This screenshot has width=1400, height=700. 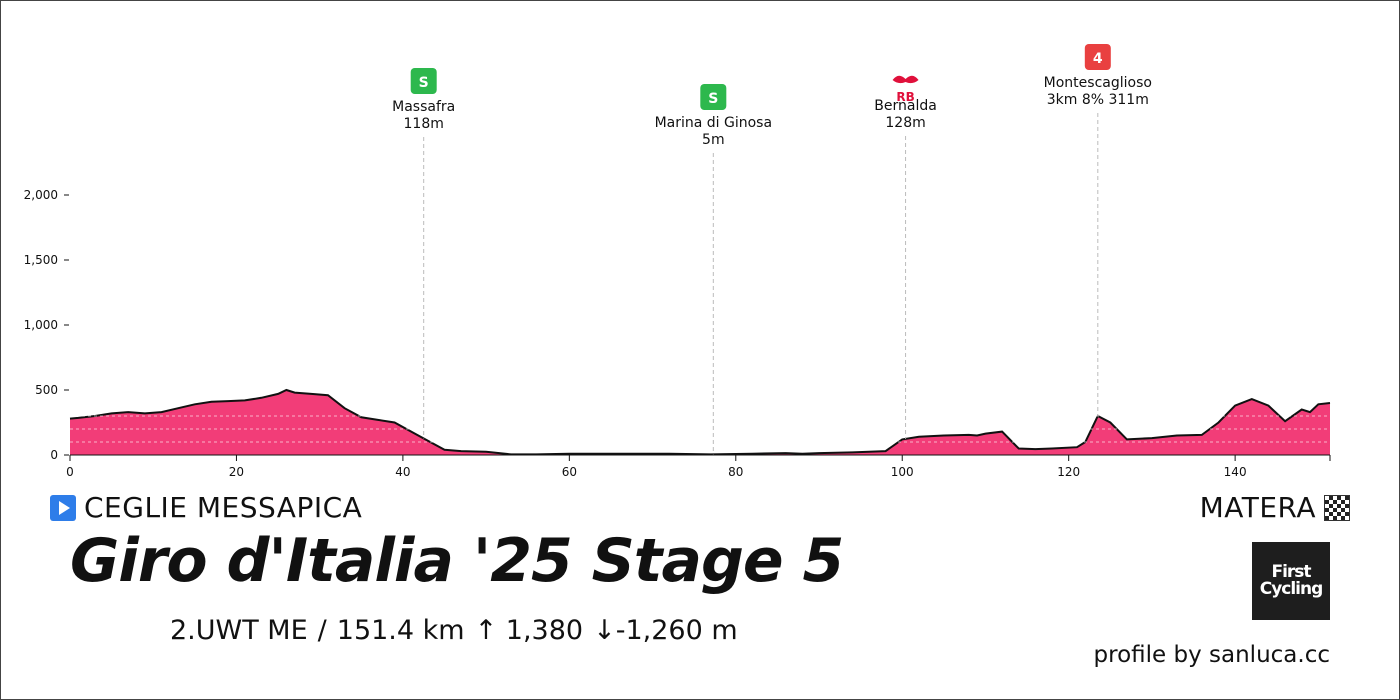 What do you see at coordinates (46, 390) in the screenshot?
I see `y-tick-label: 500` at bounding box center [46, 390].